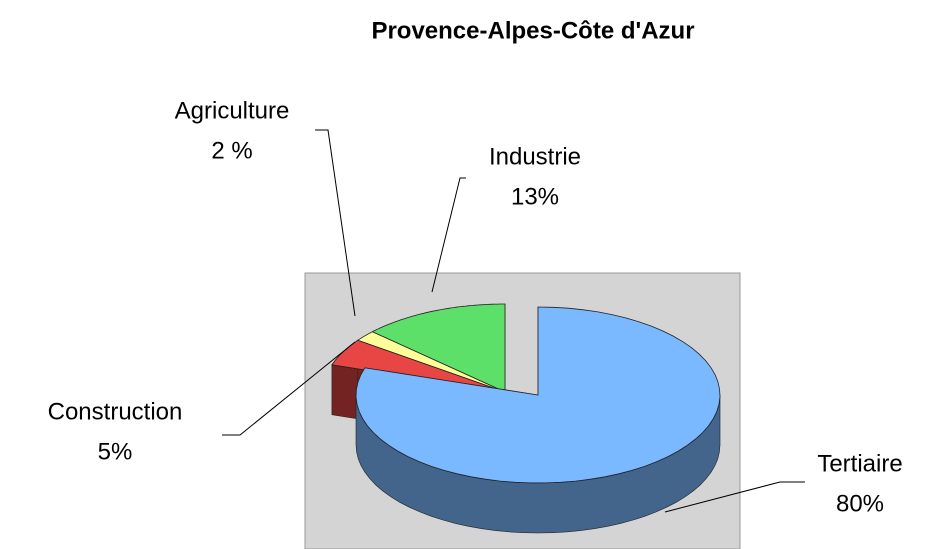 This screenshot has width=941, height=549. Describe the element at coordinates (535, 196) in the screenshot. I see `value-label: 13%` at that location.